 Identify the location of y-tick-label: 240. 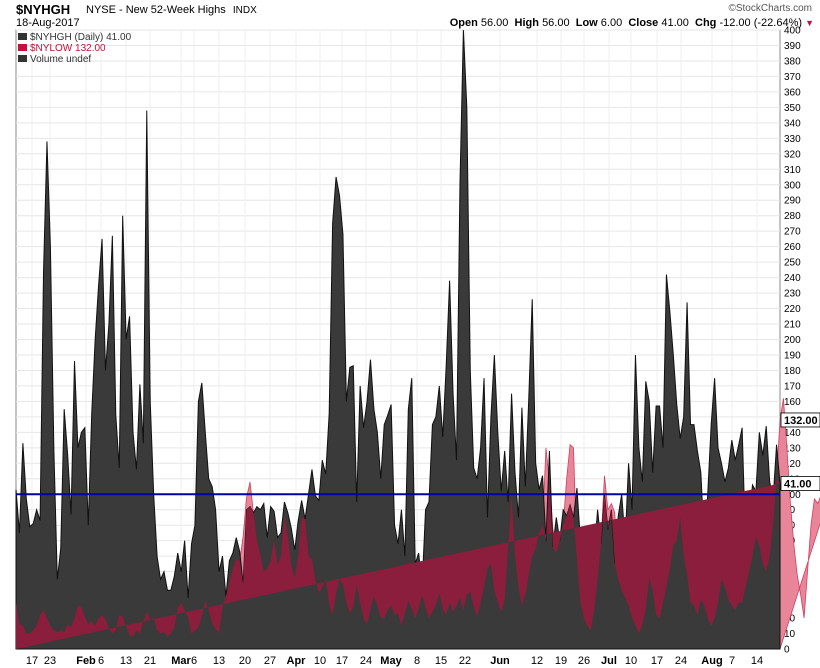
(792, 278).